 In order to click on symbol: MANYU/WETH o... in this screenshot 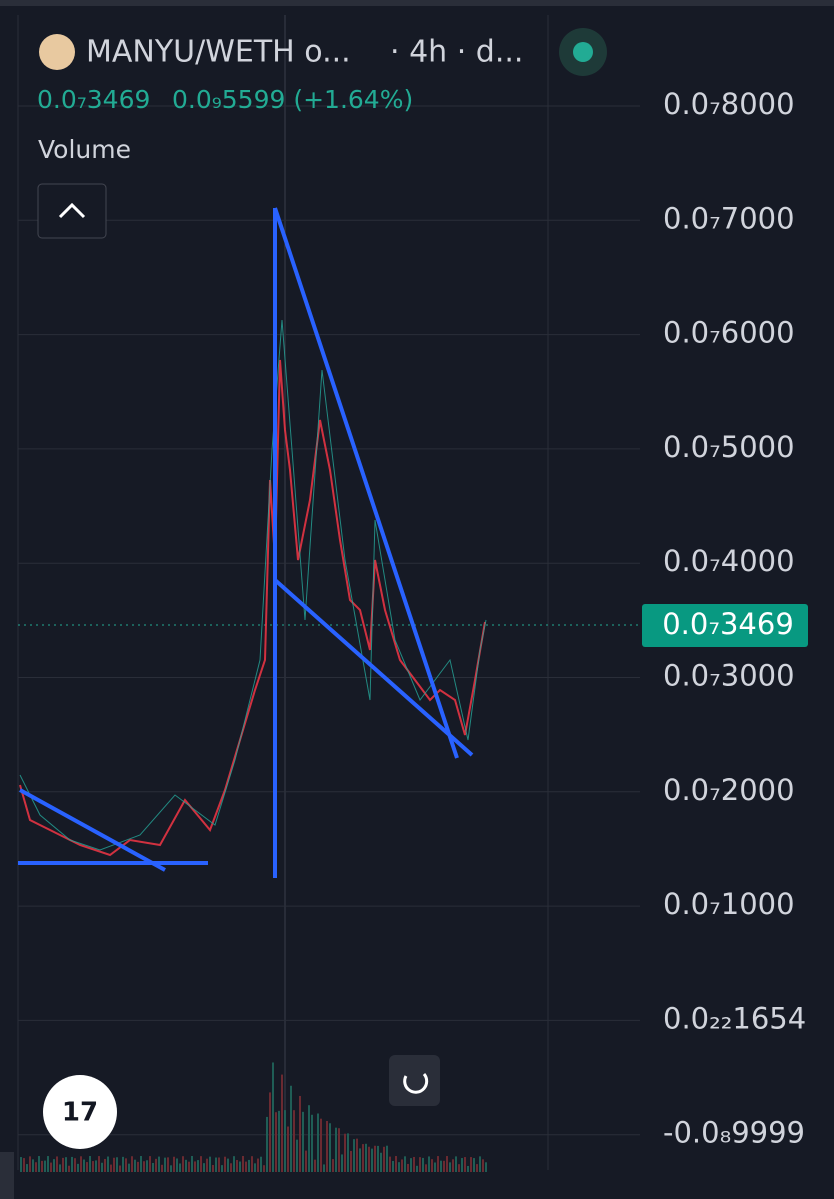, I will do `click(218, 52)`.